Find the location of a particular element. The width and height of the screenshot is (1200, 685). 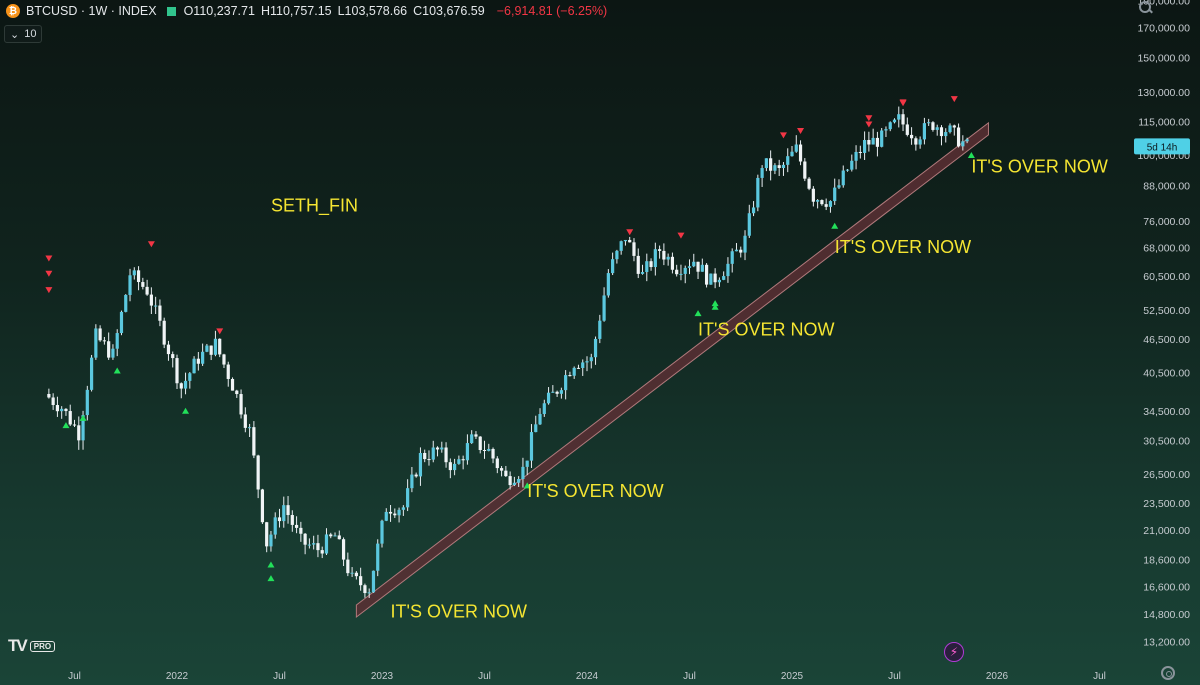

y-tick-label: 16,600.00 is located at coordinates (1166, 588).